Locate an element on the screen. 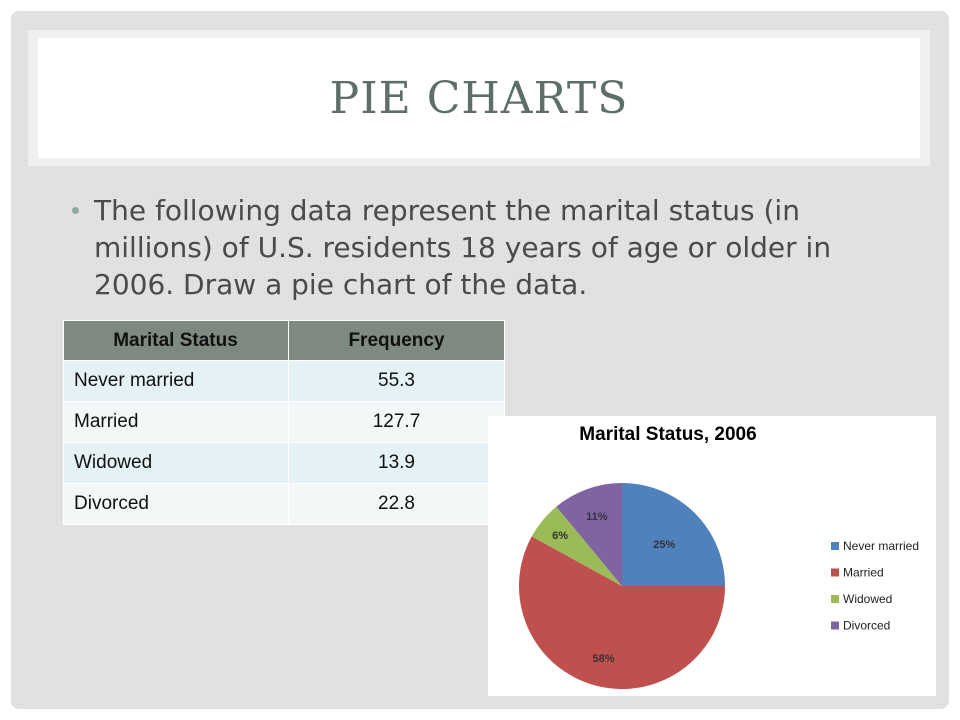 Image resolution: width=960 pixels, height=720 pixels. pie-slice-label: 11% is located at coordinates (597, 517).